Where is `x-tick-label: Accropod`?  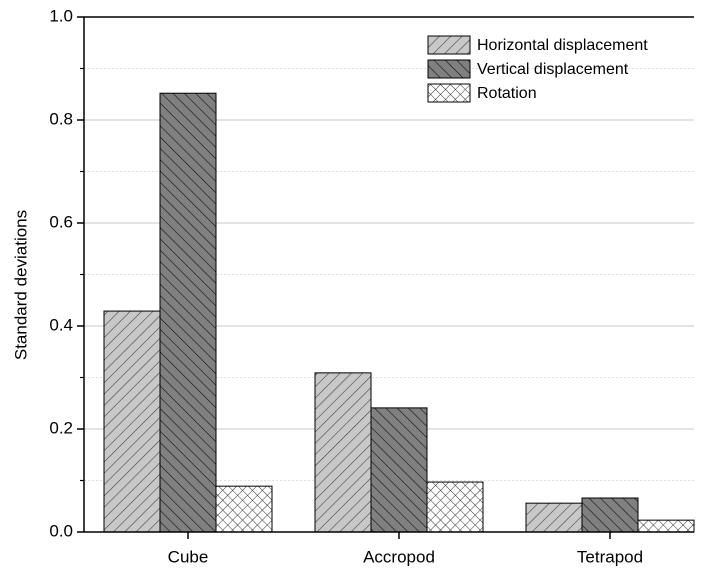 x-tick-label: Accropod is located at coordinates (399, 556).